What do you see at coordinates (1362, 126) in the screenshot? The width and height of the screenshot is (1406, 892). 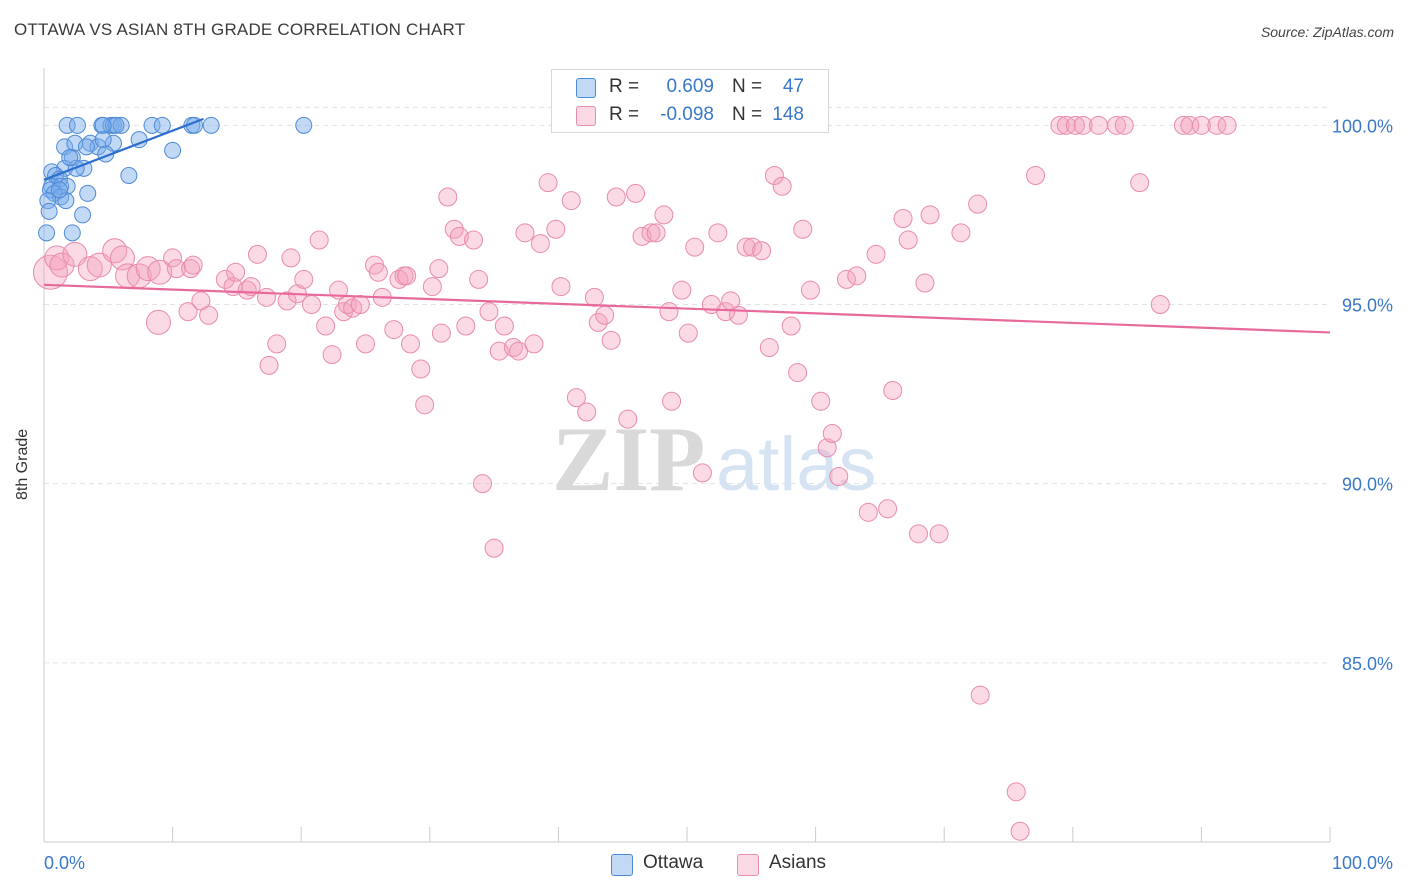 I see `y-tick-label: 100.0%` at bounding box center [1362, 126].